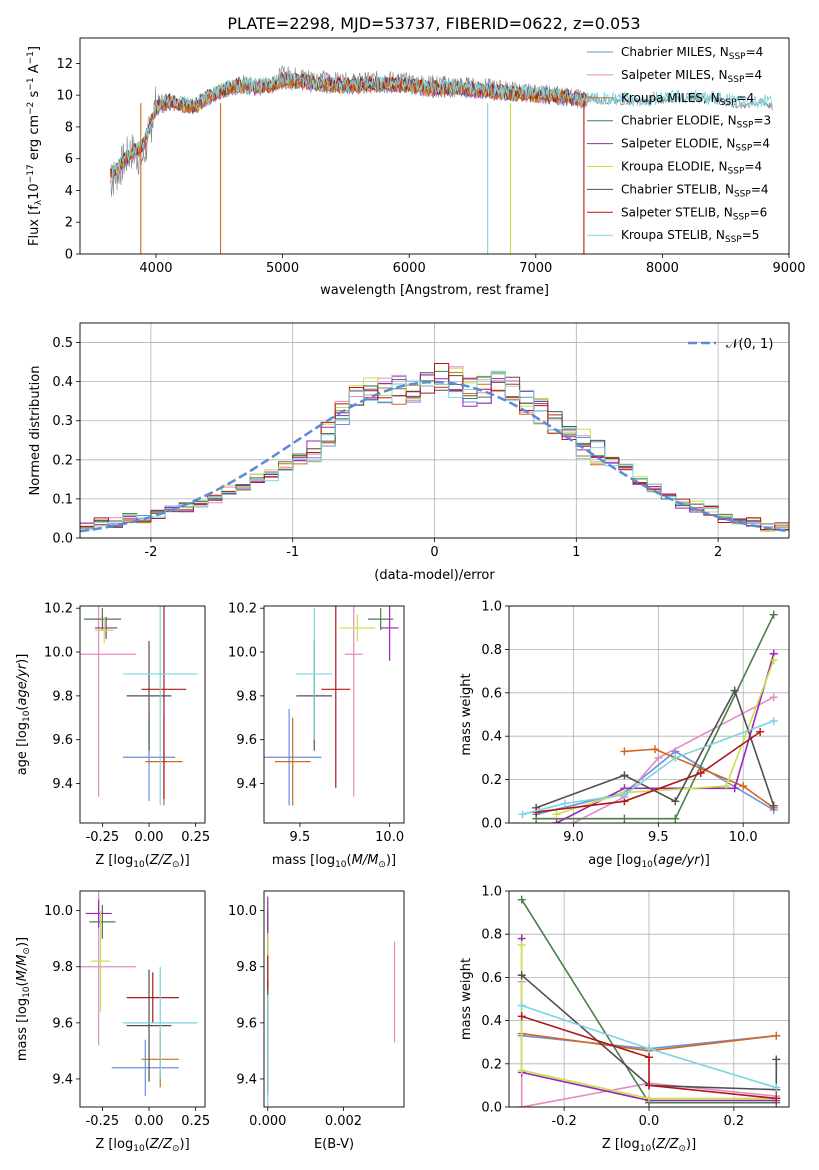  Describe the element at coordinates (734, 1121) in the screenshot. I see `tick-label-x: 0.2` at that location.